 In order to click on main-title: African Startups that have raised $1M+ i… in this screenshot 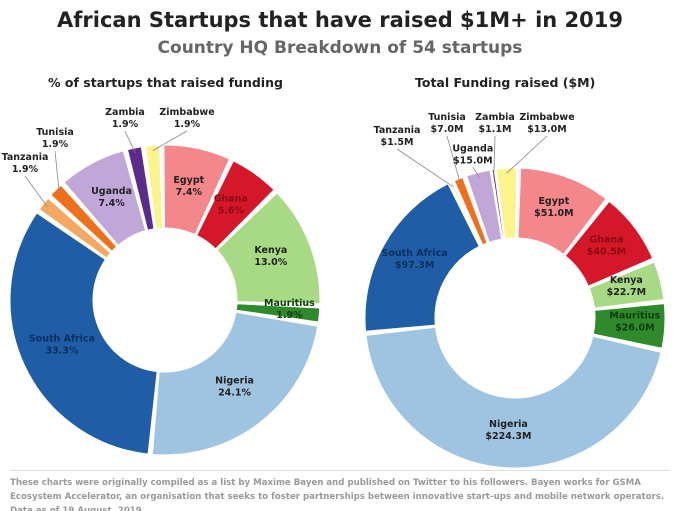, I will do `click(340, 20)`.